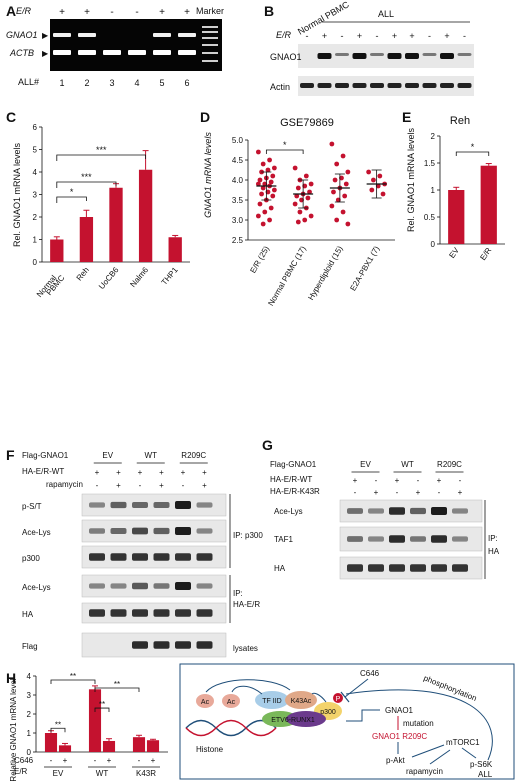  What do you see at coordinates (117, 684) in the screenshot?
I see `panel-h-sig-4: **` at bounding box center [117, 684].